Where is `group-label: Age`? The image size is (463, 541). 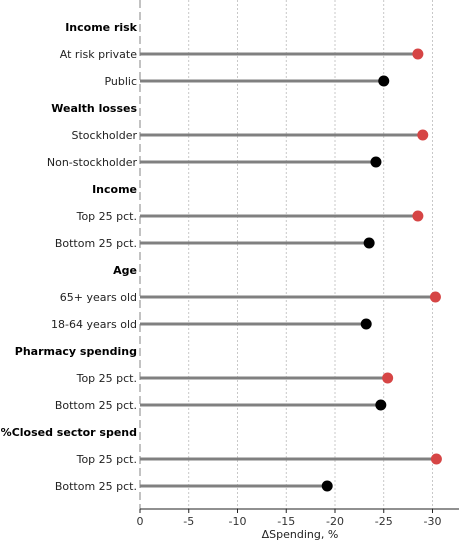
group-label: Age is located at coordinates (125, 270).